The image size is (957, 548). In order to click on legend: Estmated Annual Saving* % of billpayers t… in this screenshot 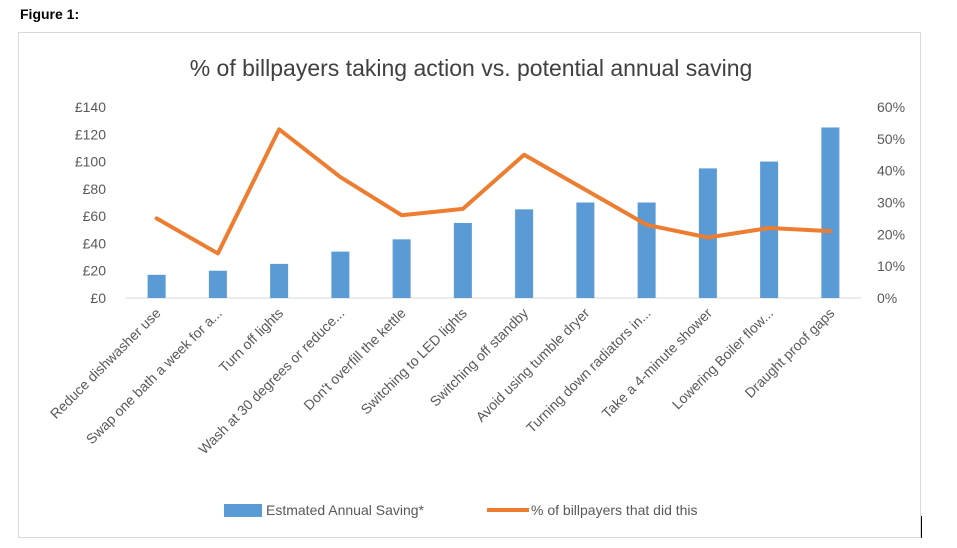, I will do `click(461, 510)`.